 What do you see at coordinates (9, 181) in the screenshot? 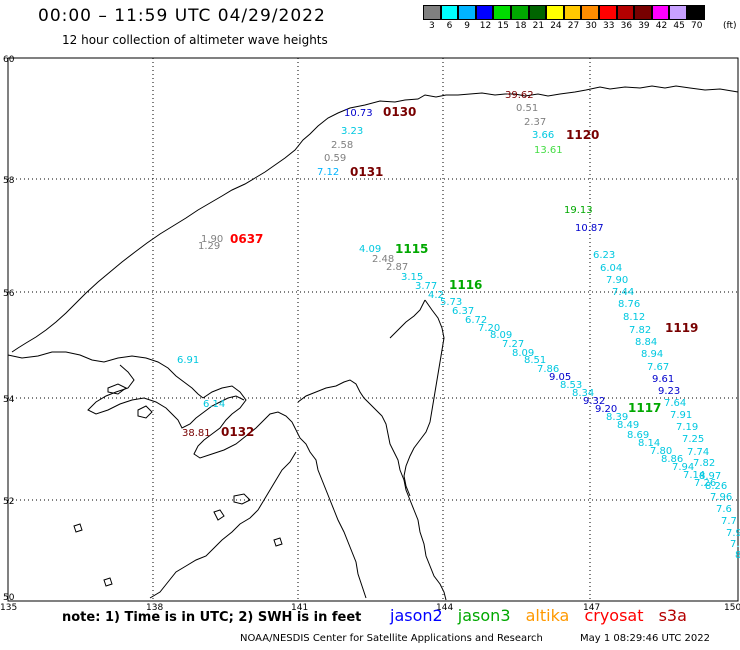
I see `lat-label-58: 58` at bounding box center [9, 181].